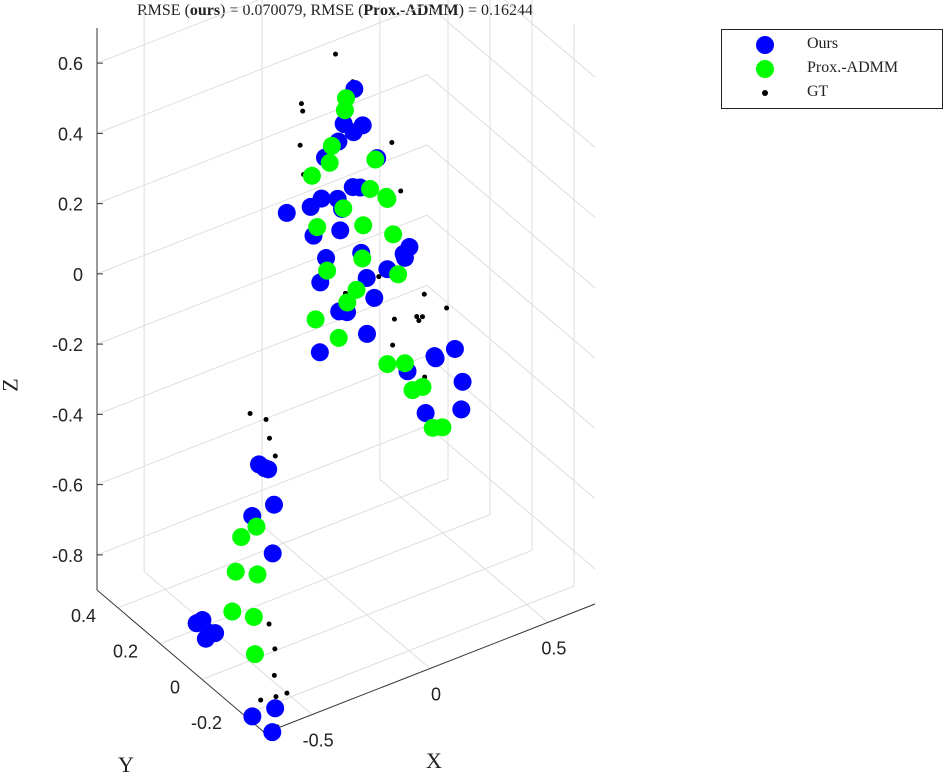 This screenshot has height=778, width=947. I want to click on x-axis-line, so click(430, 668).